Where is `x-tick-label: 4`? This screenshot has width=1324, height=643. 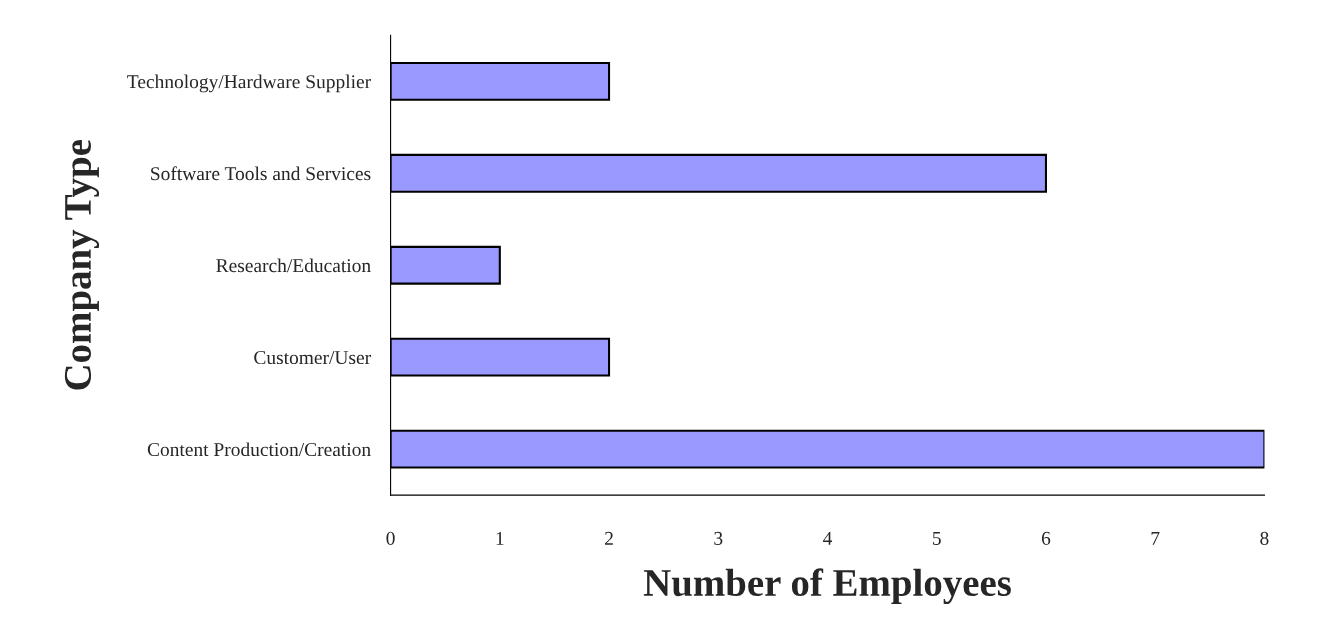
x-tick-label: 4 is located at coordinates (828, 538).